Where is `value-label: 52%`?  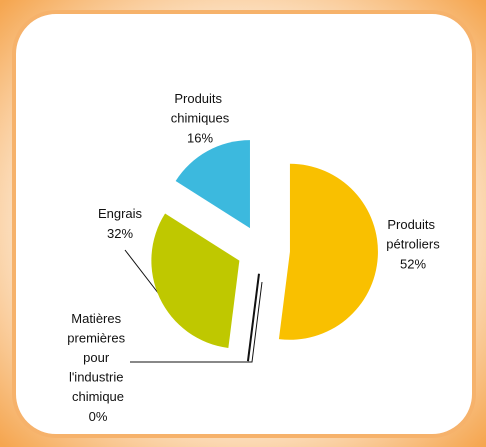 value-label: 52% is located at coordinates (413, 263).